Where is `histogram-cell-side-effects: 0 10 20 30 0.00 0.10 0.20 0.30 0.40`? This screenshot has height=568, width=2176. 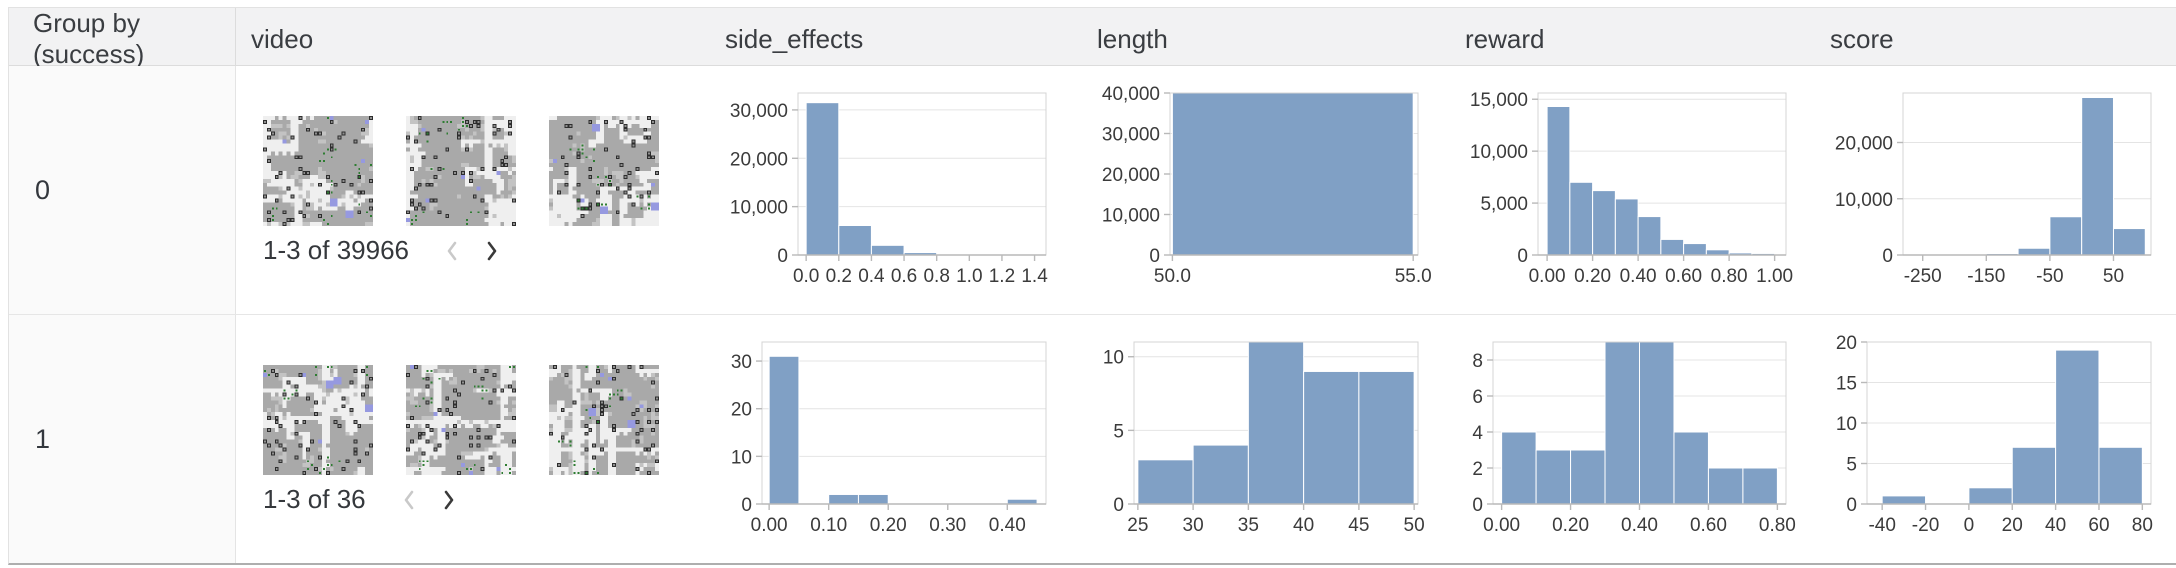 histogram-cell-side-effects: 0 10 20 30 0.00 0.10 0.20 0.30 0.40 is located at coordinates (896, 439).